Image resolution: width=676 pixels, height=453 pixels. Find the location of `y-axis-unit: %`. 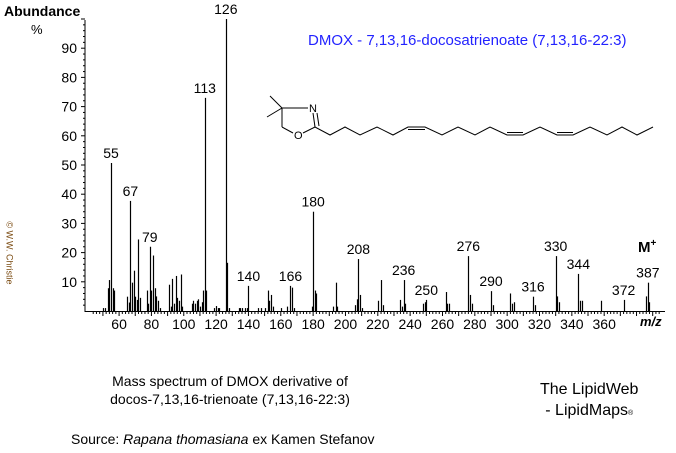

y-axis-unit: % is located at coordinates (37, 29).